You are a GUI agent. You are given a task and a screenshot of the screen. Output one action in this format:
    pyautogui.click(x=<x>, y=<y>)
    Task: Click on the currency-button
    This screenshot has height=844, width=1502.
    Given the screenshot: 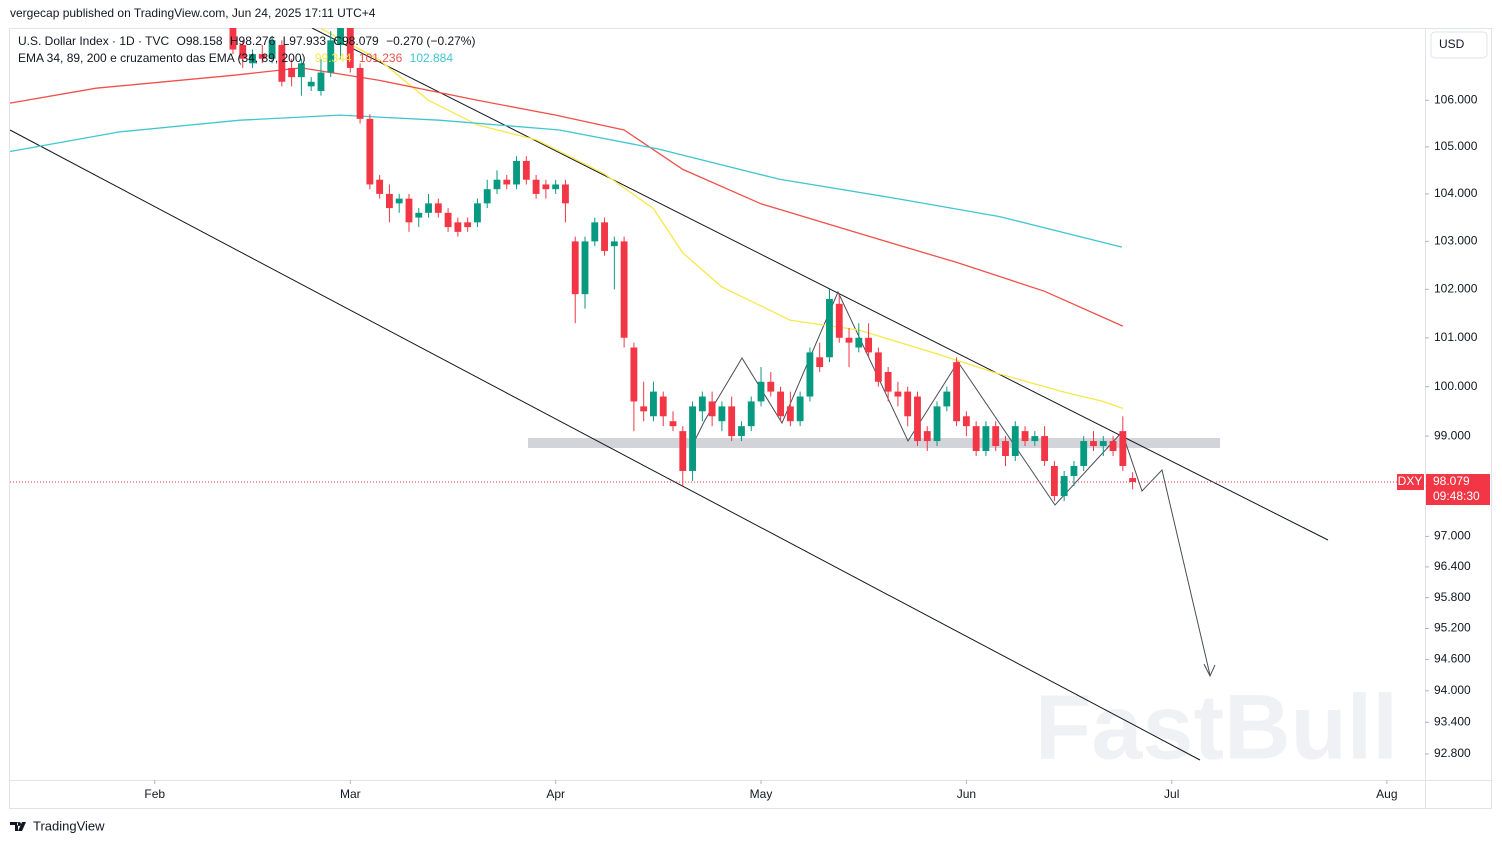 What is the action you would take?
    pyautogui.click(x=1459, y=45)
    